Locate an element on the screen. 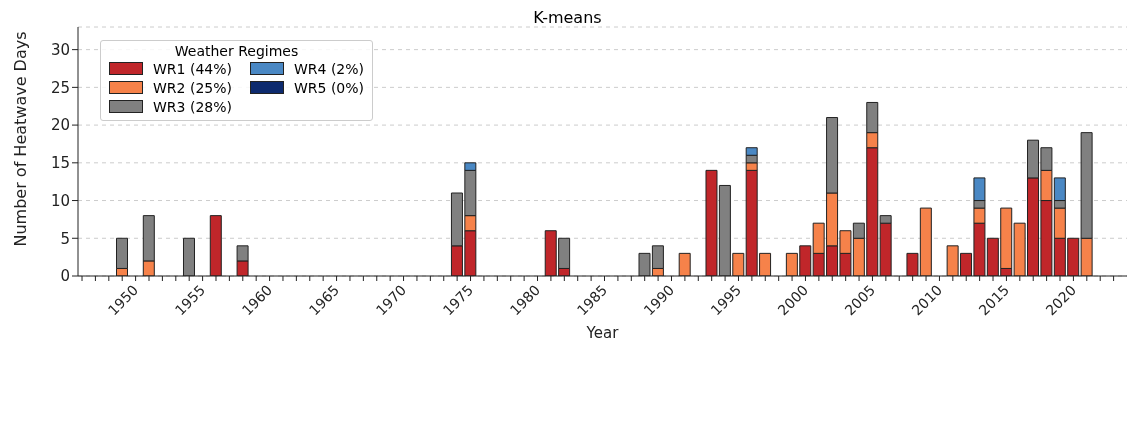  chart-title: K-means is located at coordinates (567, 17).